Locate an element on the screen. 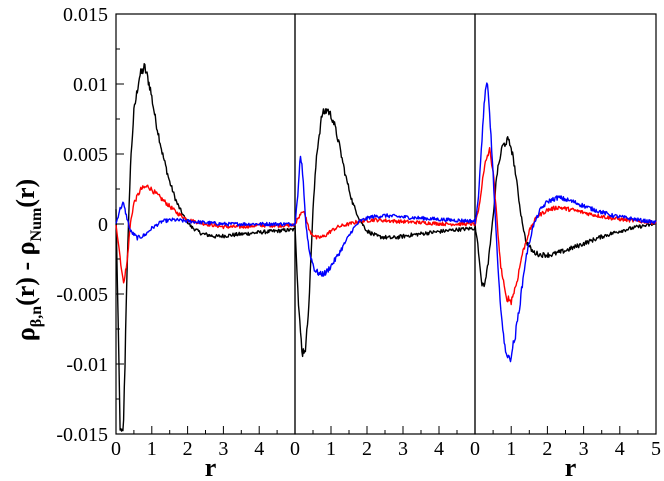 The image size is (664, 481). y-tick-label: -0.01 is located at coordinates (87, 365).